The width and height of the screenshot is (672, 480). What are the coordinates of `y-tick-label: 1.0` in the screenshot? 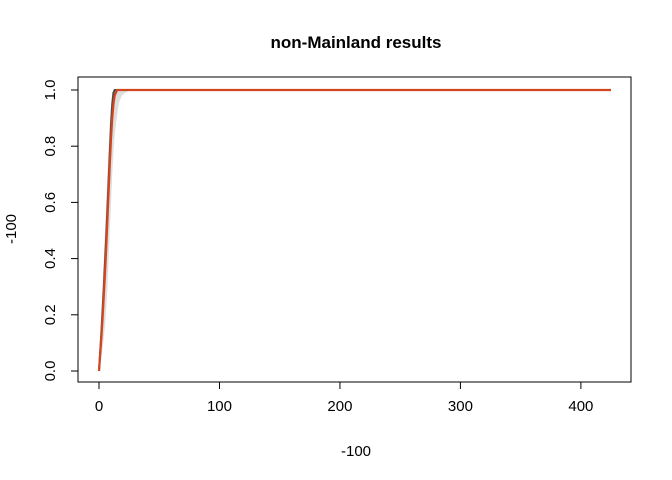 It's located at (50, 90).